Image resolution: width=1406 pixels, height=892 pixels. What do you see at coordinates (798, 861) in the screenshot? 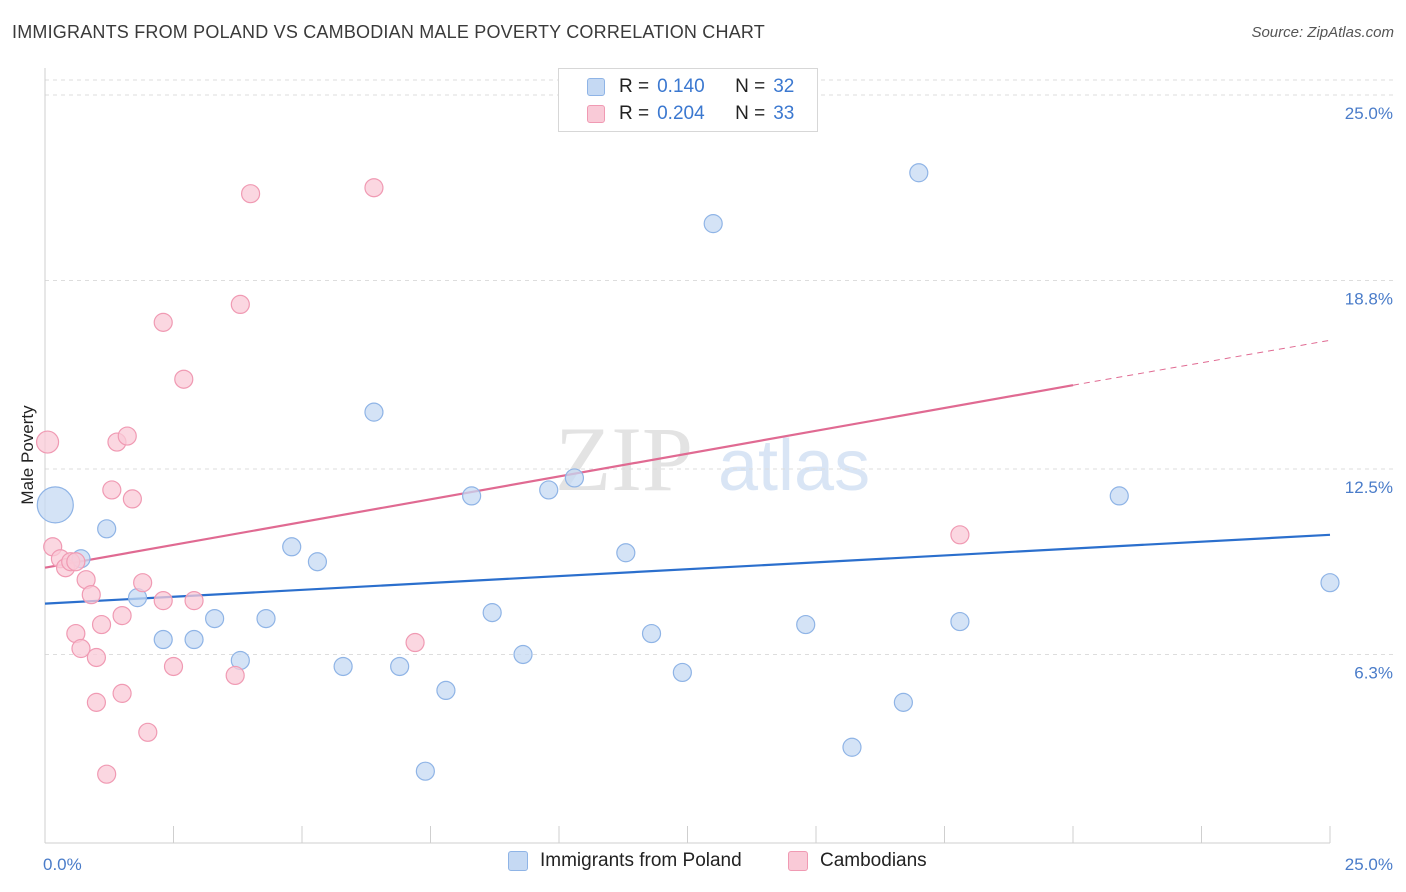
I see `series-swatch-pink` at bounding box center [798, 861].